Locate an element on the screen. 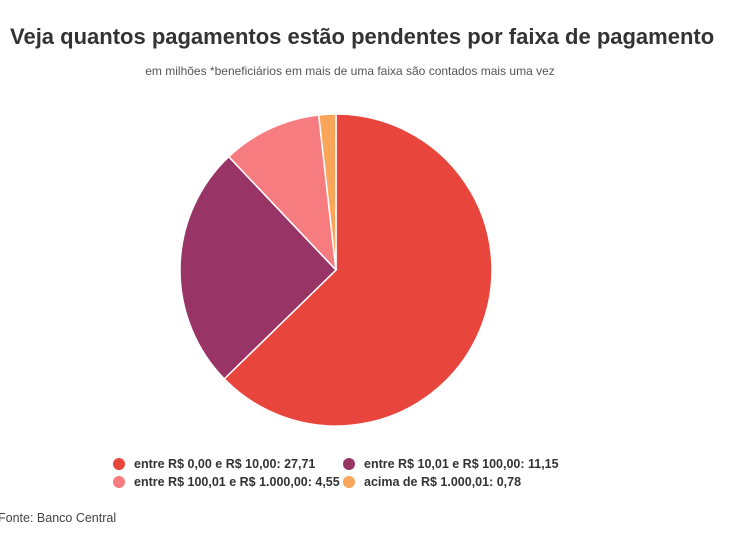 This screenshot has width=736, height=556. legend-item-0: entre R$ 0,00 e R$ 10,00: 27,71 is located at coordinates (228, 464).